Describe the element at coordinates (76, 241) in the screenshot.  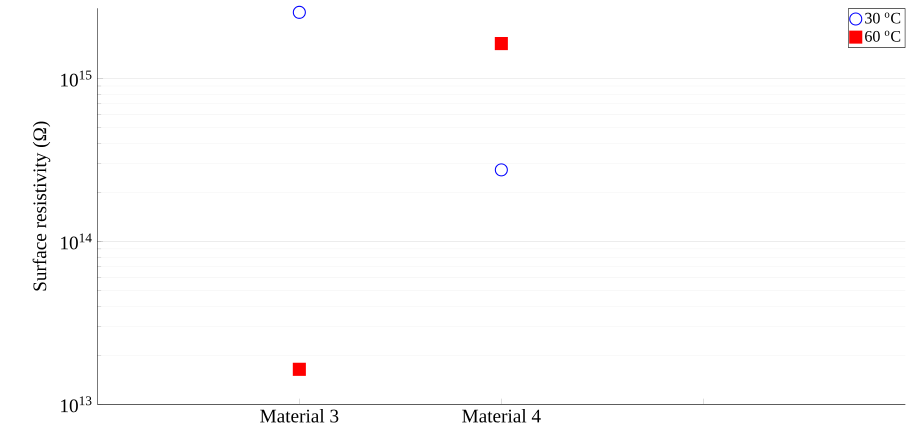
I see `y-tick-label: 10$^{14}$` at that location.